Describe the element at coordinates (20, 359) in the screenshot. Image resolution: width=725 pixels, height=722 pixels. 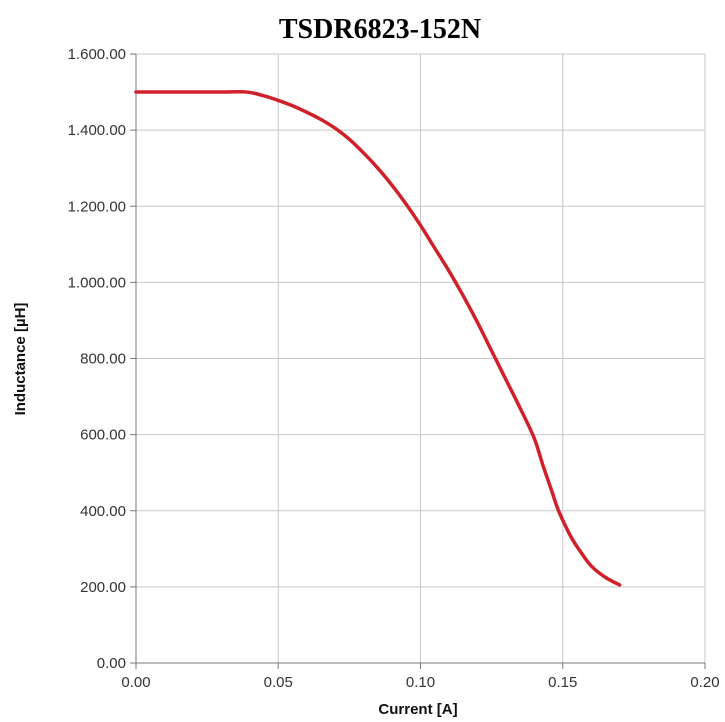
I see `y-axis-title: Inductance [µH]` at that location.